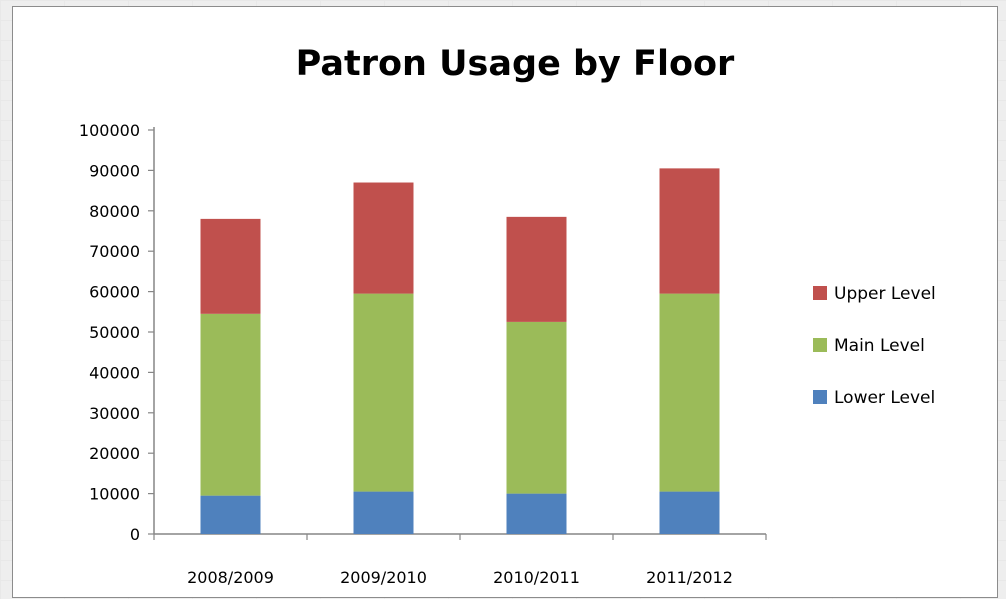  Describe the element at coordinates (884, 398) in the screenshot. I see `legend-label-lower-level: Lower Level` at that location.